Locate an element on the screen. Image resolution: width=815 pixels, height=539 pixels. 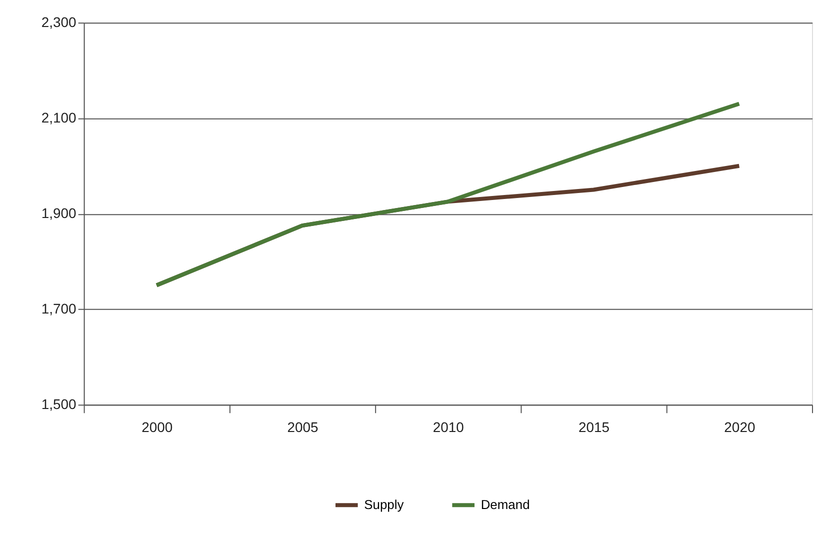
x-tick-label: 2015 is located at coordinates (594, 427).